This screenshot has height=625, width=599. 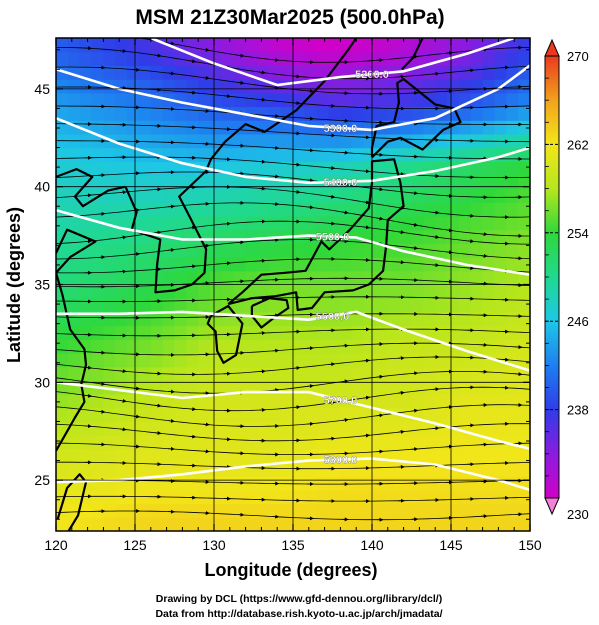 What do you see at coordinates (293, 545) in the screenshot?
I see `x-tick-label: 135` at bounding box center [293, 545].